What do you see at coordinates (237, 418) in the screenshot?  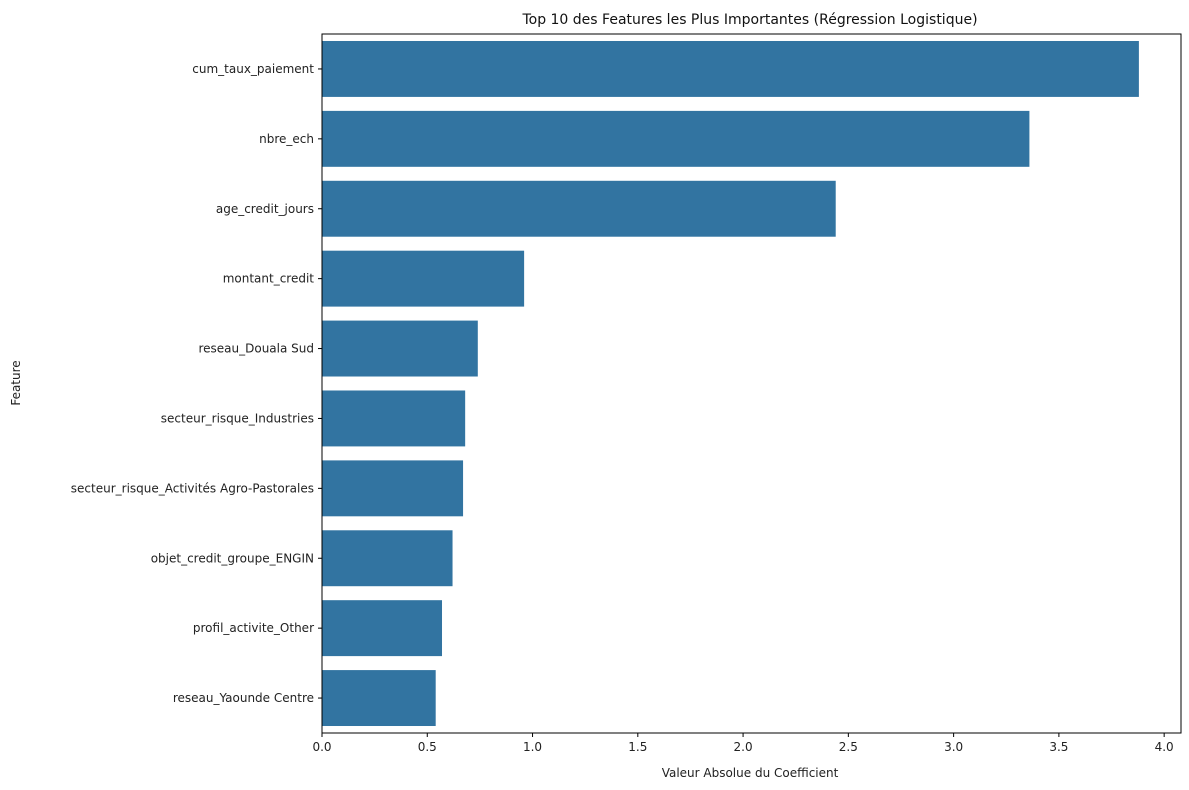 I see `y-tick-label: secteur_risque_Industries` at bounding box center [237, 418].